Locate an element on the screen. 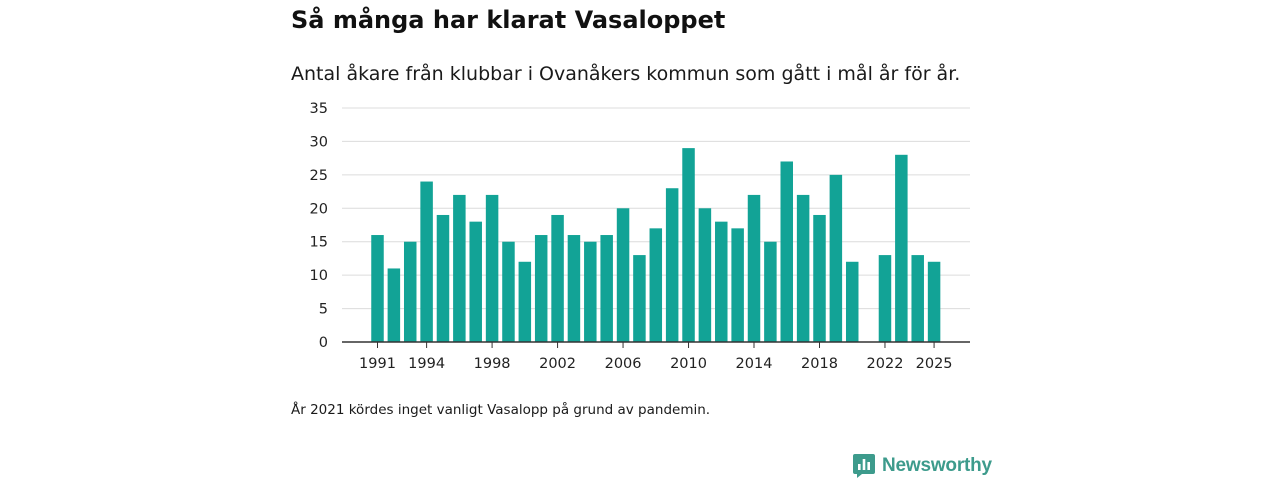 Image resolution: width=1280 pixels, height=480 pixels. bar-2023 is located at coordinates (901, 248).